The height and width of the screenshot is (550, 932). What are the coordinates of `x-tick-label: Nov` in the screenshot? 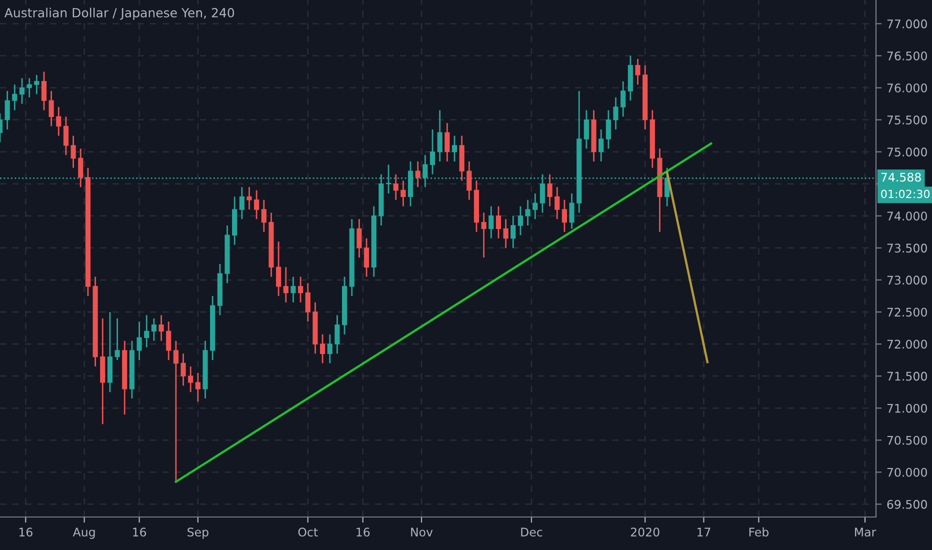 It's located at (422, 532).